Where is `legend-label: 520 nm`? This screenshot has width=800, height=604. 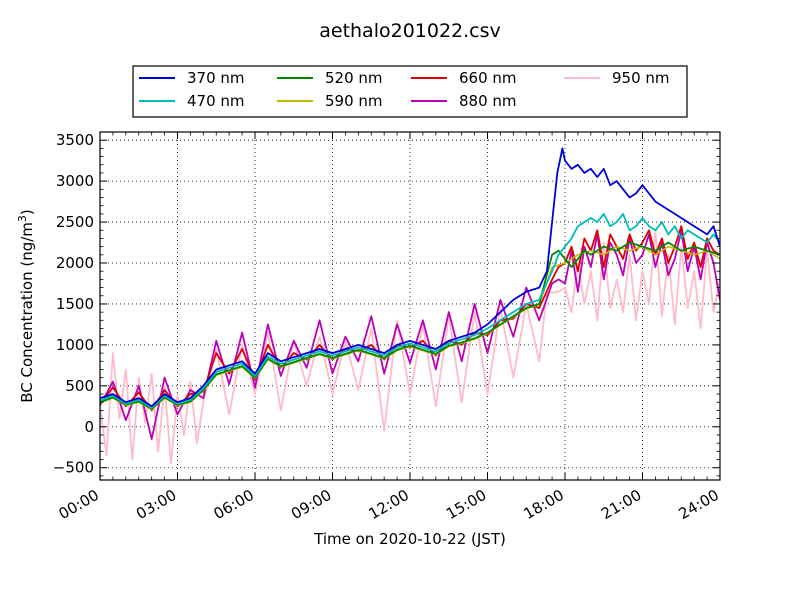
legend-label: 520 nm is located at coordinates (354, 78).